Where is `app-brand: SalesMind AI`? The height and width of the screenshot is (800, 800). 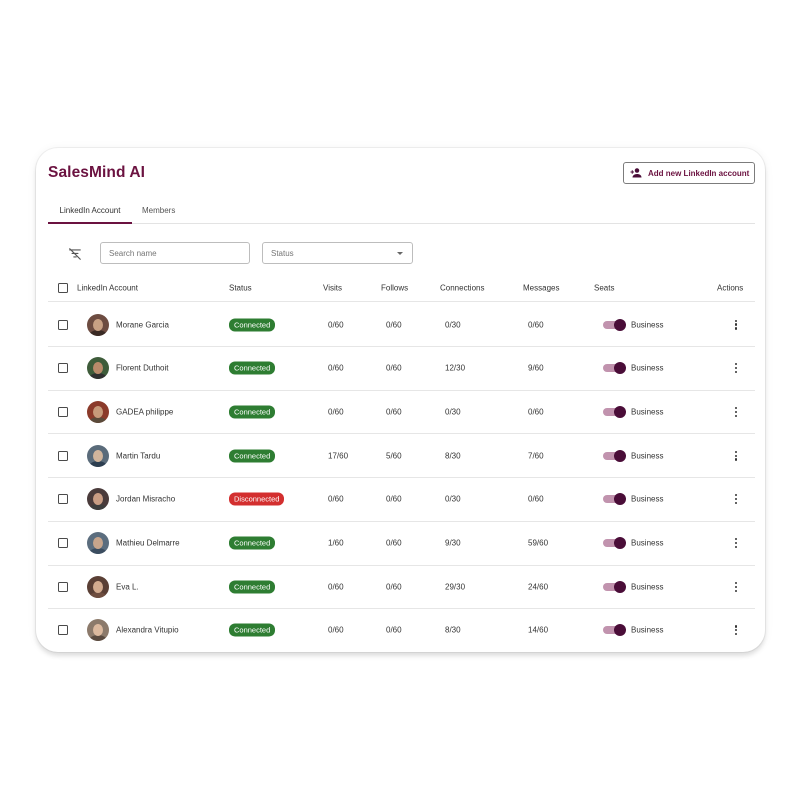
app-brand: SalesMind AI is located at coordinates (97, 172).